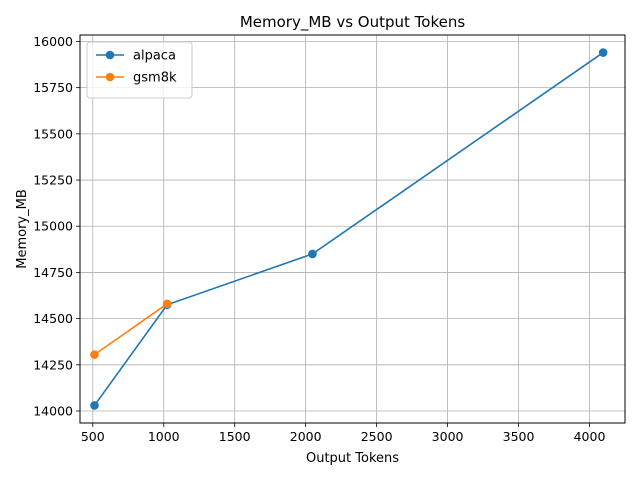 This screenshot has height=480, width=640. I want to click on y-tick-label: 15000, so click(53, 226).